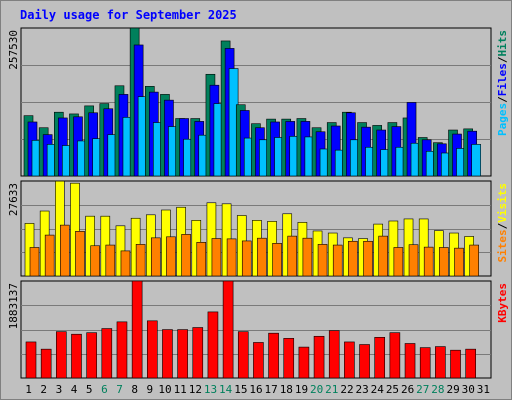  What do you see at coordinates (362, 389) in the screenshot?
I see `x-tick-label: 23` at bounding box center [362, 389].